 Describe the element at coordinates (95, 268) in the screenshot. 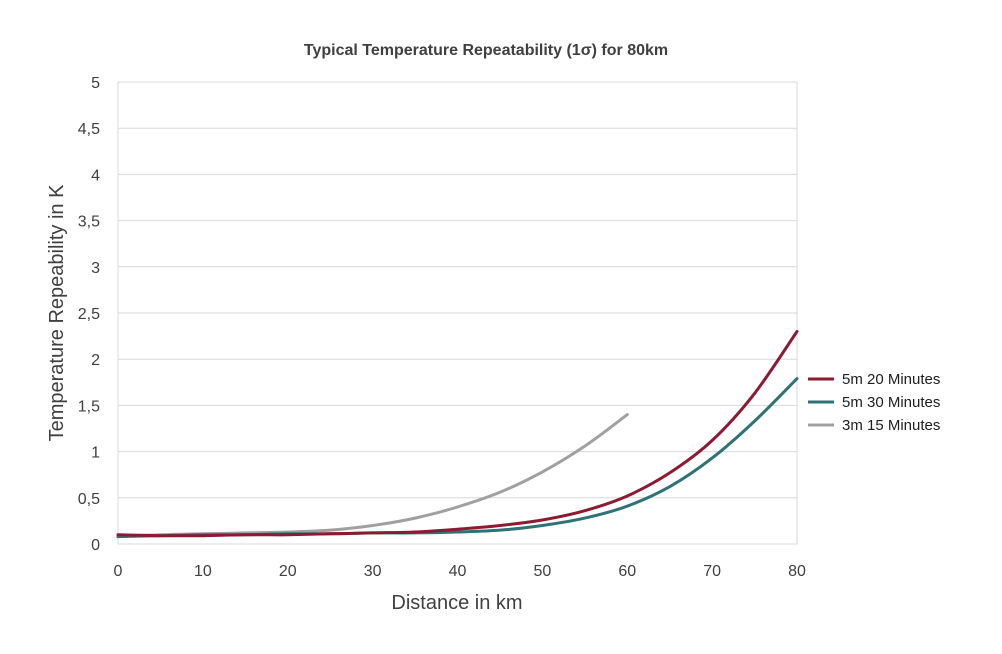

I see `y-tick-label: 3` at that location.